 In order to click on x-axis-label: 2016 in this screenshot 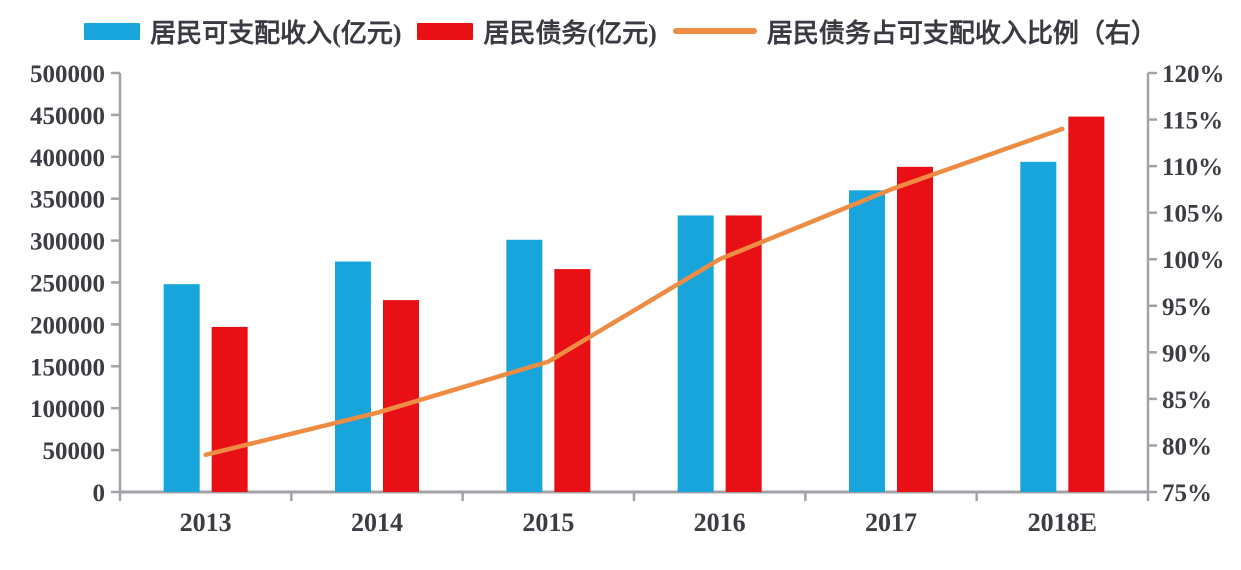, I will do `click(720, 522)`.